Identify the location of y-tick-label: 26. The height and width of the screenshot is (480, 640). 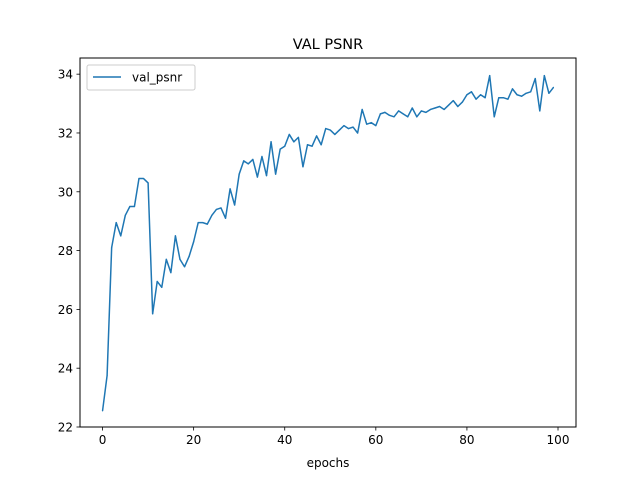
(65, 310).